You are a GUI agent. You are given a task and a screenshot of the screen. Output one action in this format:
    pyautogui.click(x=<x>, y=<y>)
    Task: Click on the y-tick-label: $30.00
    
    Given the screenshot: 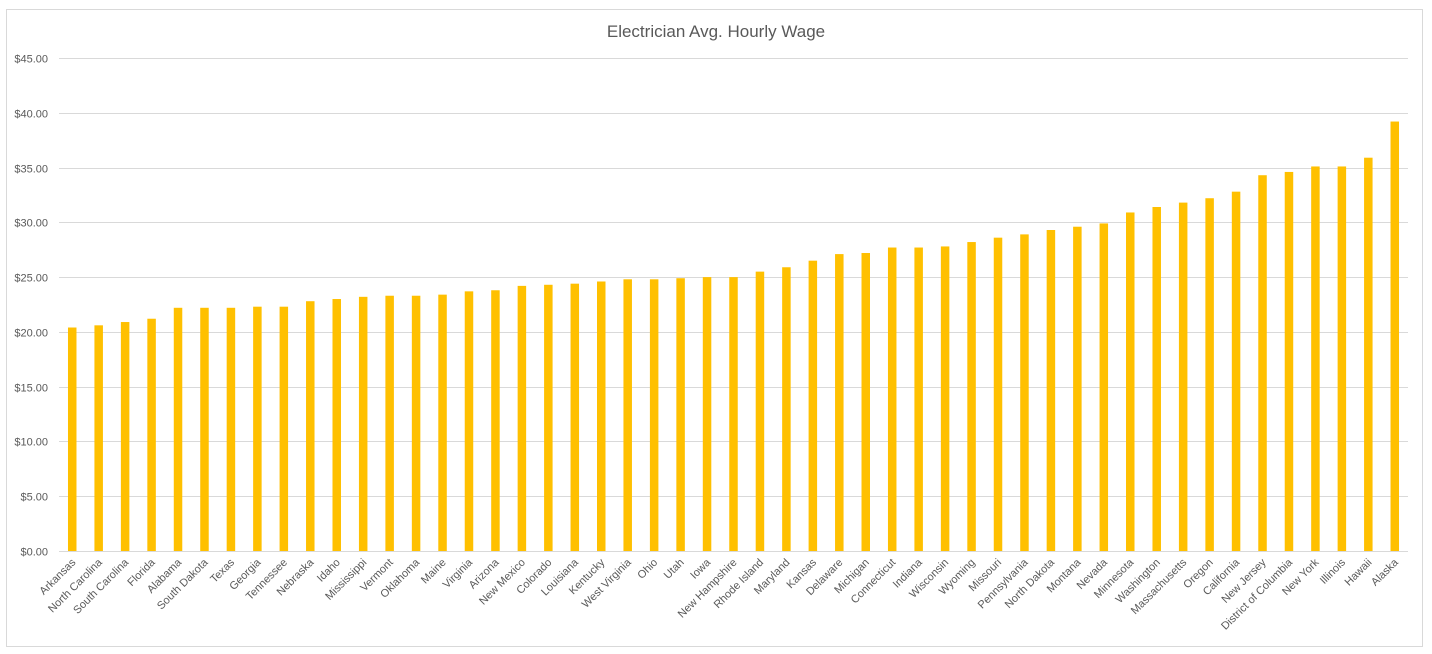 What is the action you would take?
    pyautogui.click(x=31, y=224)
    